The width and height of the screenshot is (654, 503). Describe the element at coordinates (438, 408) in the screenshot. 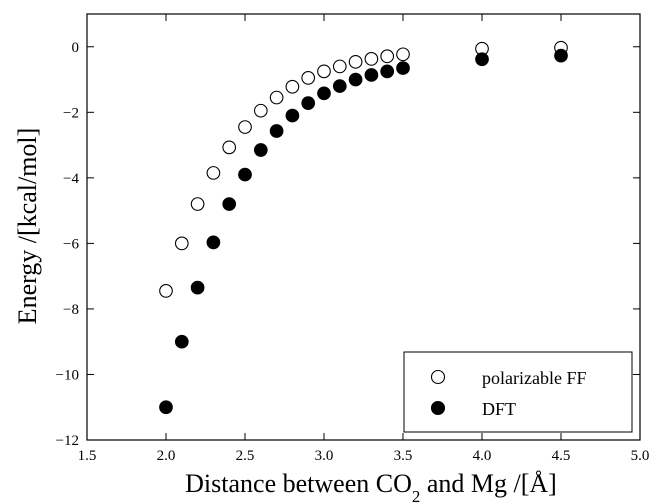

I see `legend-marker-dft` at that location.